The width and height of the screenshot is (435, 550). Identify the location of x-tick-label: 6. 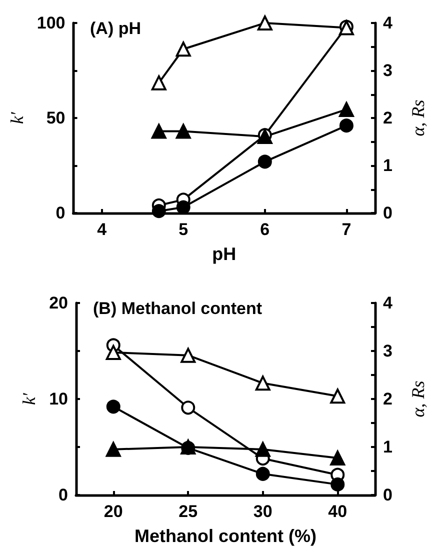
(265, 229).